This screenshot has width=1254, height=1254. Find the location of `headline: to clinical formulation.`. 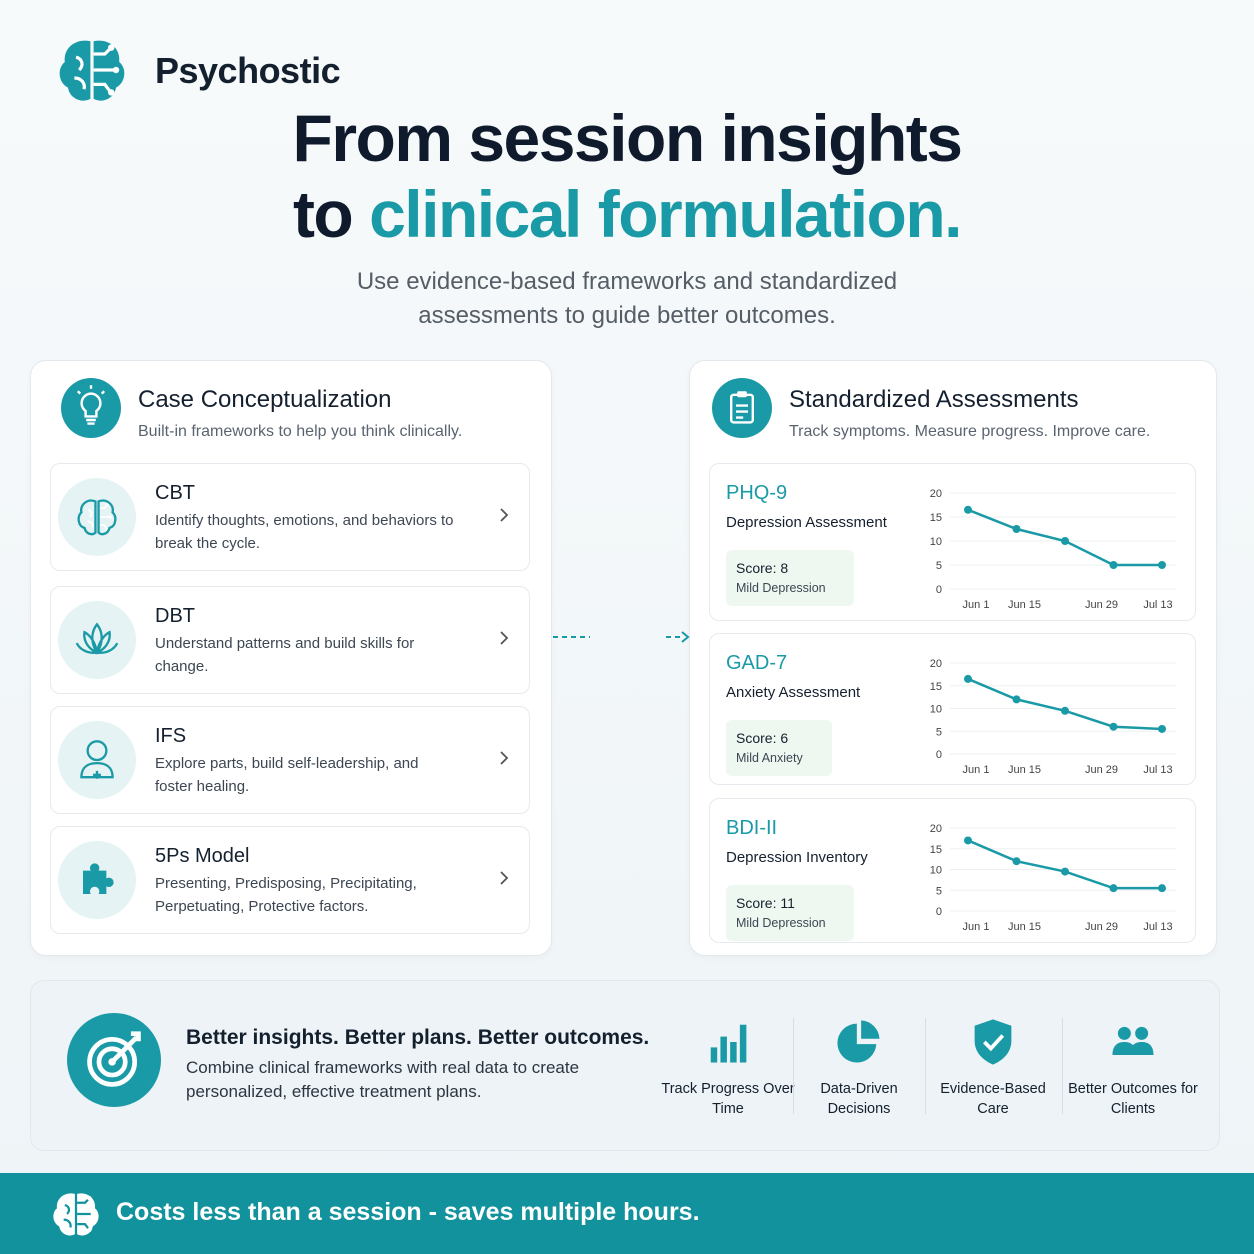

headline: to clinical formulation. is located at coordinates (627, 214).